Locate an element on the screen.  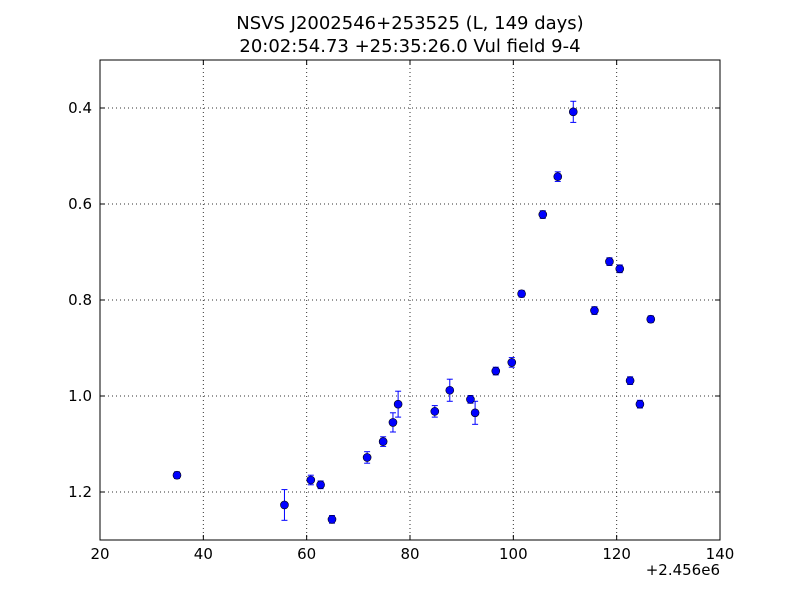
y-tick-label: 0.6 is located at coordinates (80, 204).